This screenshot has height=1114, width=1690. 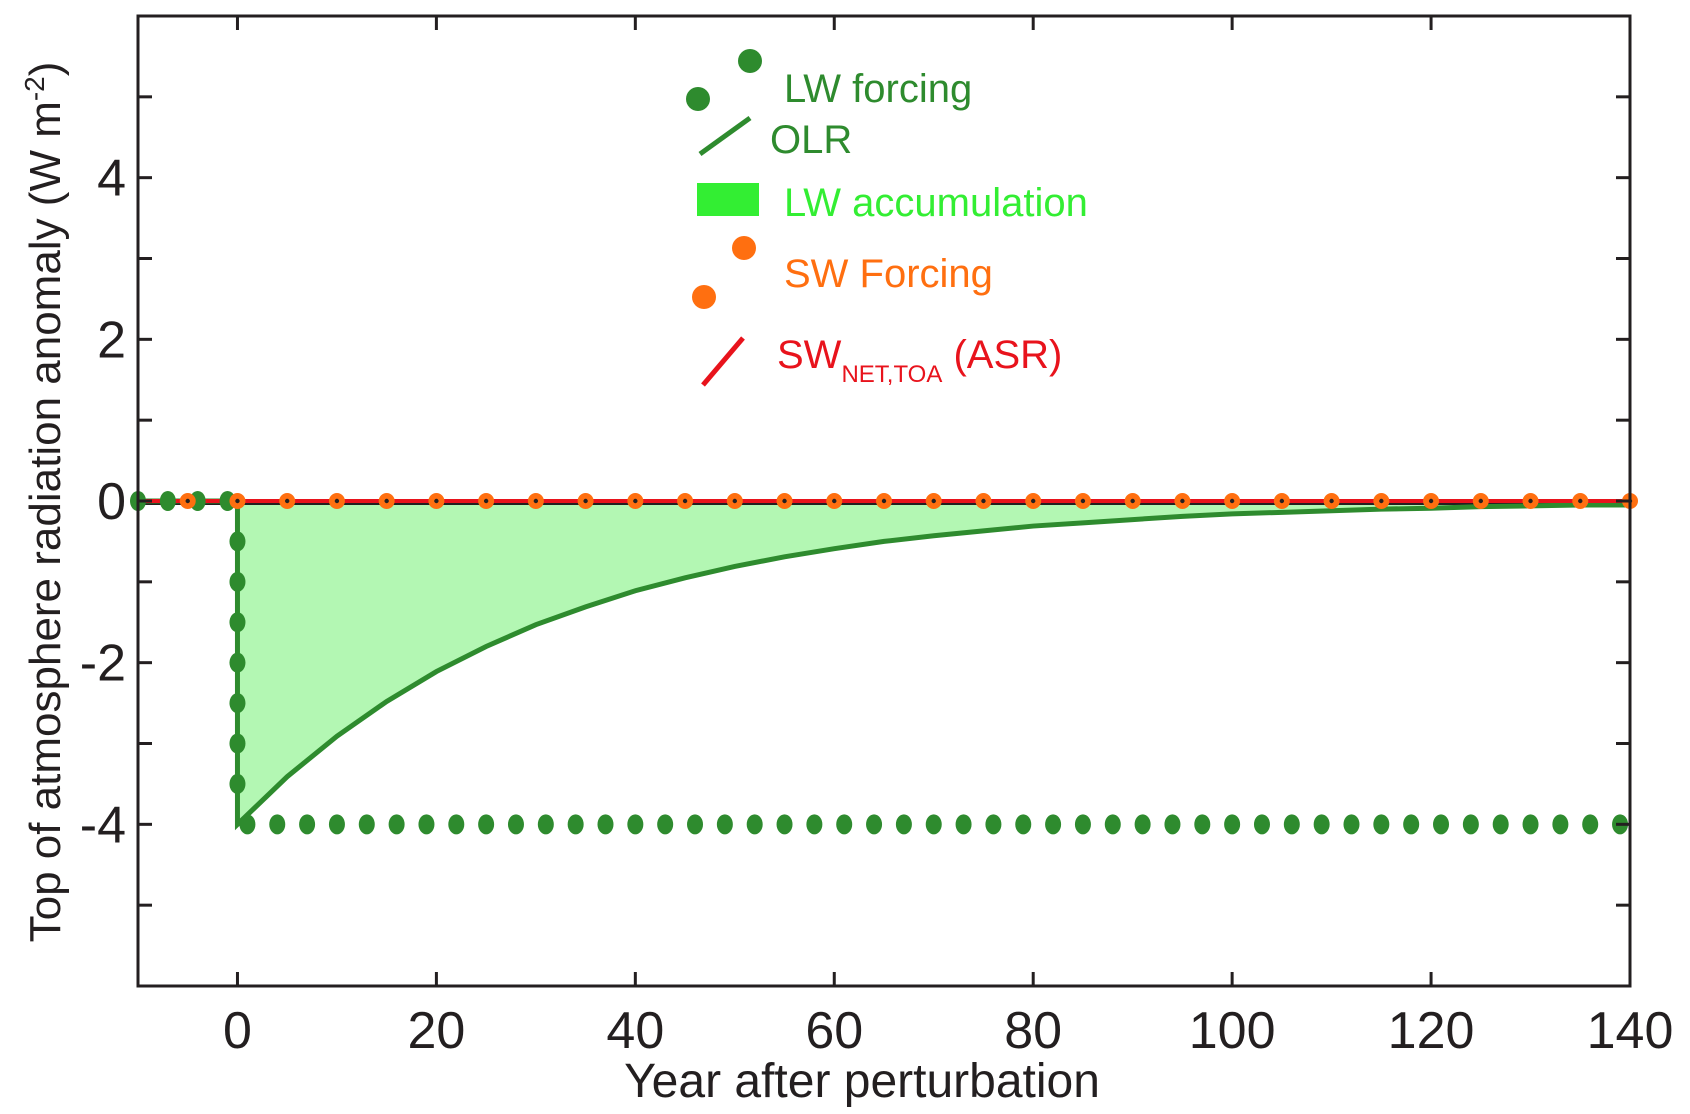 What do you see at coordinates (237, 1031) in the screenshot?
I see `x-tick-label-0: 0` at bounding box center [237, 1031].